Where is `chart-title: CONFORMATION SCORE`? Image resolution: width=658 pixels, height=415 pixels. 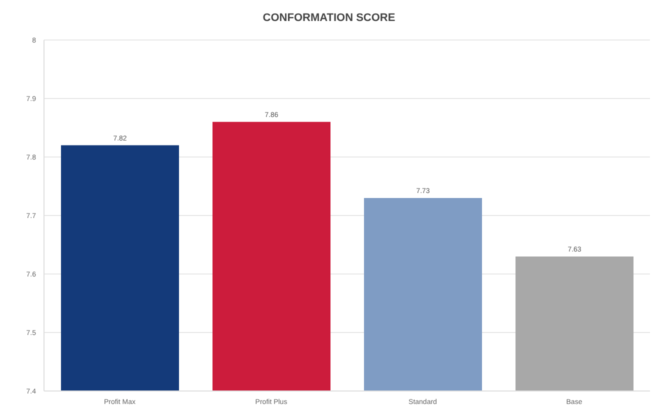 chart-title: CONFORMATION SCORE is located at coordinates (329, 18).